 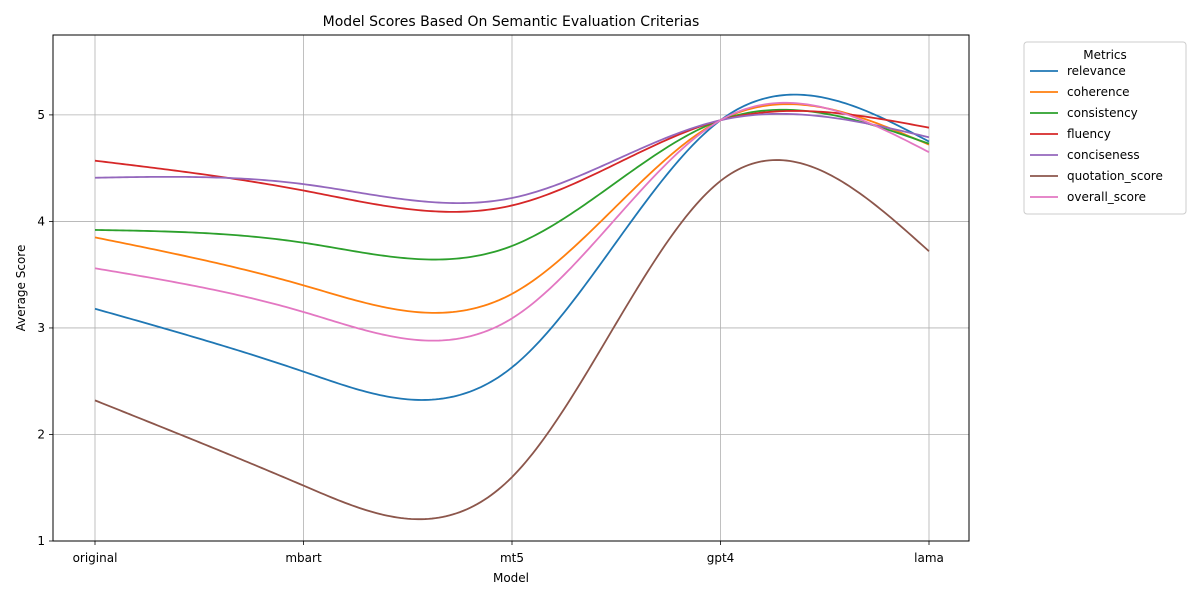 What do you see at coordinates (21, 288) in the screenshot?
I see `y-axis-label: Average Score` at bounding box center [21, 288].